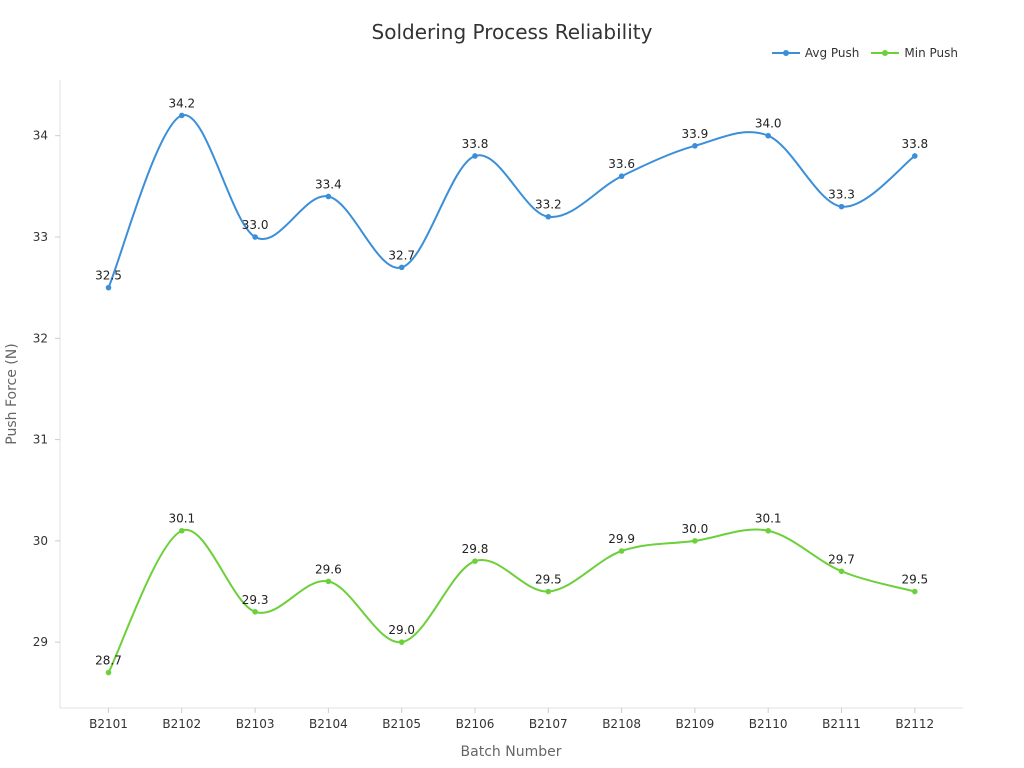 This screenshot has height=768, width=1024. I want to click on legend-item-min-push: Min Push, so click(914, 53).